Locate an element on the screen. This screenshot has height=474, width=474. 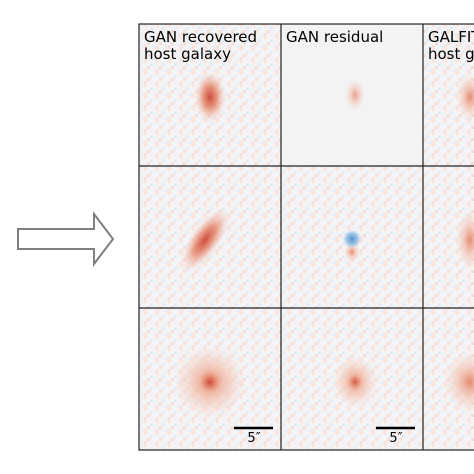
panel-title: GAN recovered is located at coordinates (200, 37).